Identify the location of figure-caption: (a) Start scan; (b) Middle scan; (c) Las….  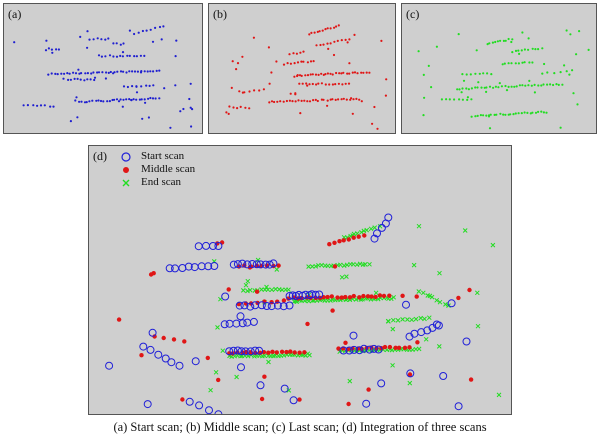
(300, 427).